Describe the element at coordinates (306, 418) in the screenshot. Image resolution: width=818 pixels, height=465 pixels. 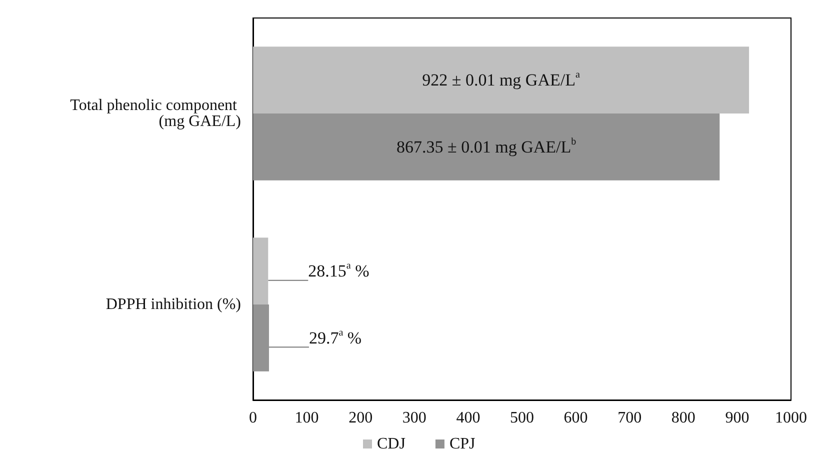
I see `x-tick-label: 100` at that location.